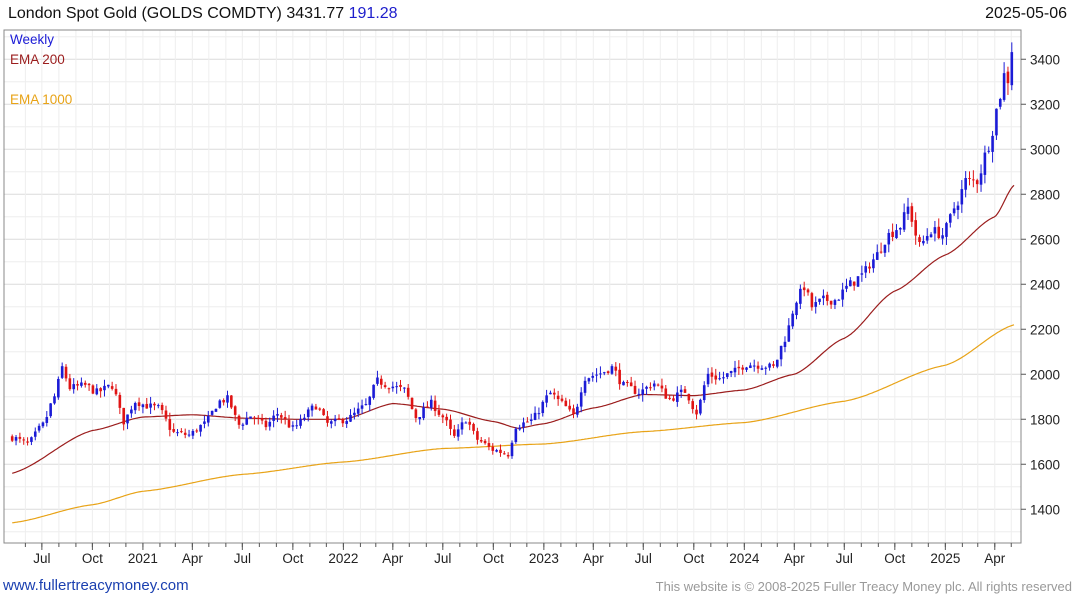 This screenshot has height=600, width=1075. Describe the element at coordinates (1045, 194) in the screenshot. I see `y-tick-label: 2800` at that location.